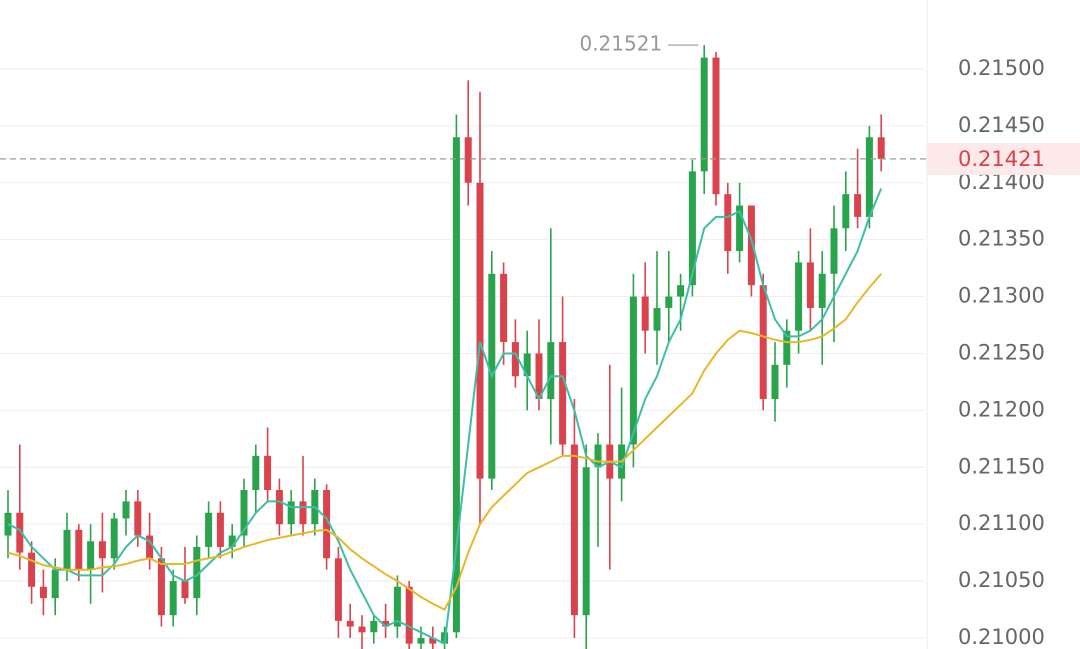 The width and height of the screenshot is (1080, 649). Describe the element at coordinates (1001, 125) in the screenshot. I see `y-tick-label: 0.21450` at that location.